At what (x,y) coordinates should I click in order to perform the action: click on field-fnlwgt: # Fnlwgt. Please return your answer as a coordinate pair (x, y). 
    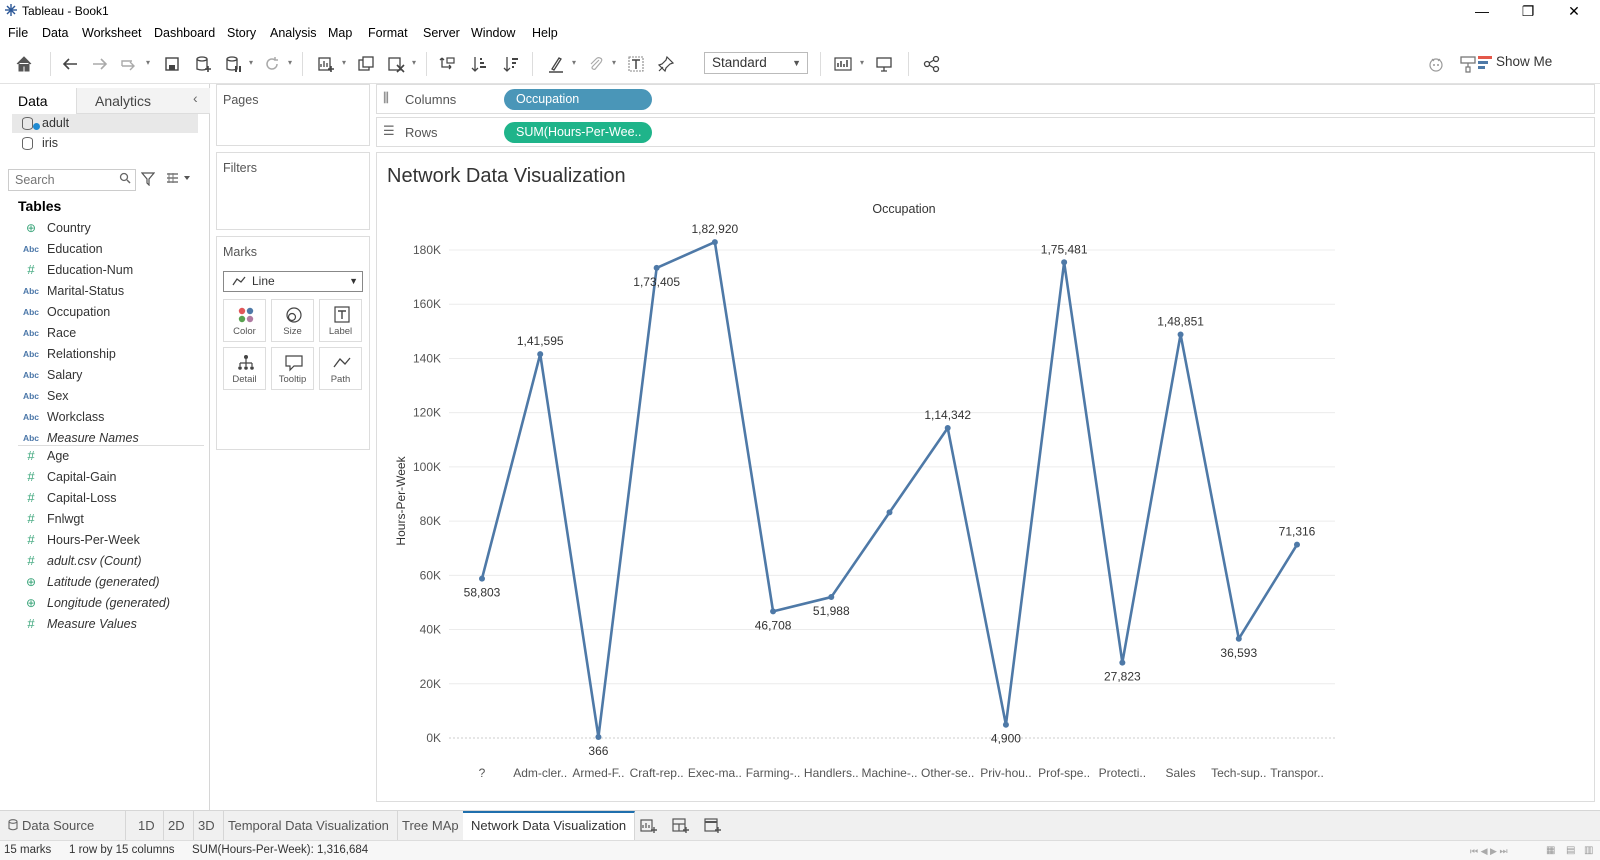
    Looking at the image, I should click on (110, 519).